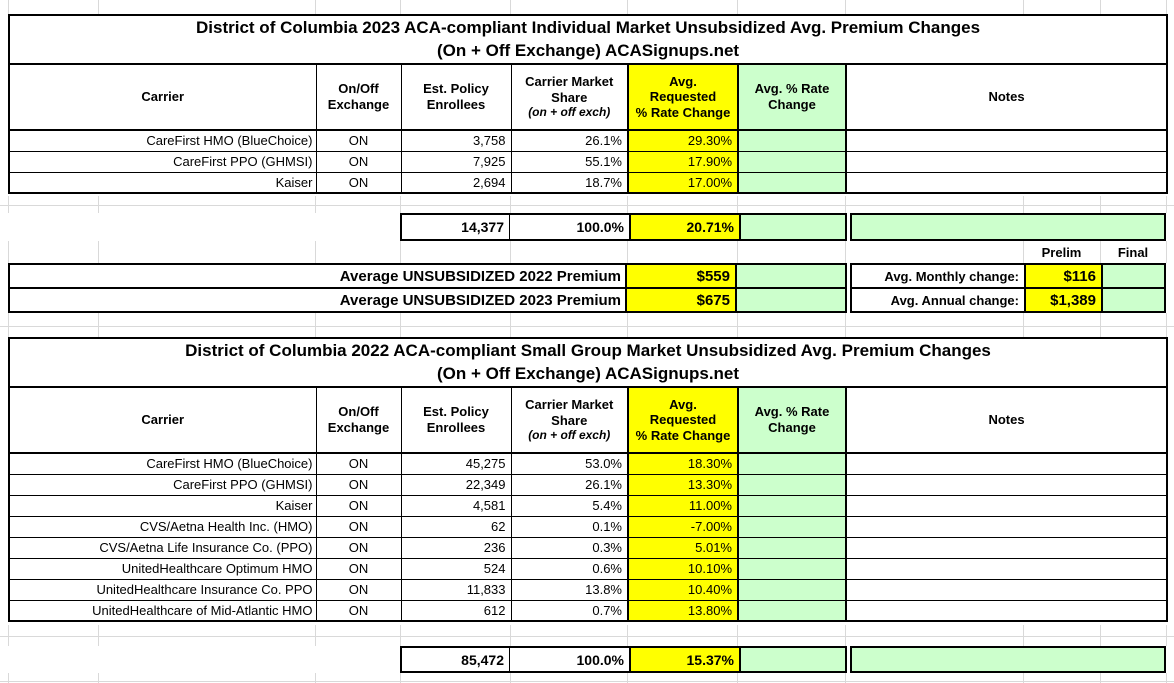  Describe the element at coordinates (456, 161) in the screenshot. I see `enrollees-cell: 7,925` at that location.